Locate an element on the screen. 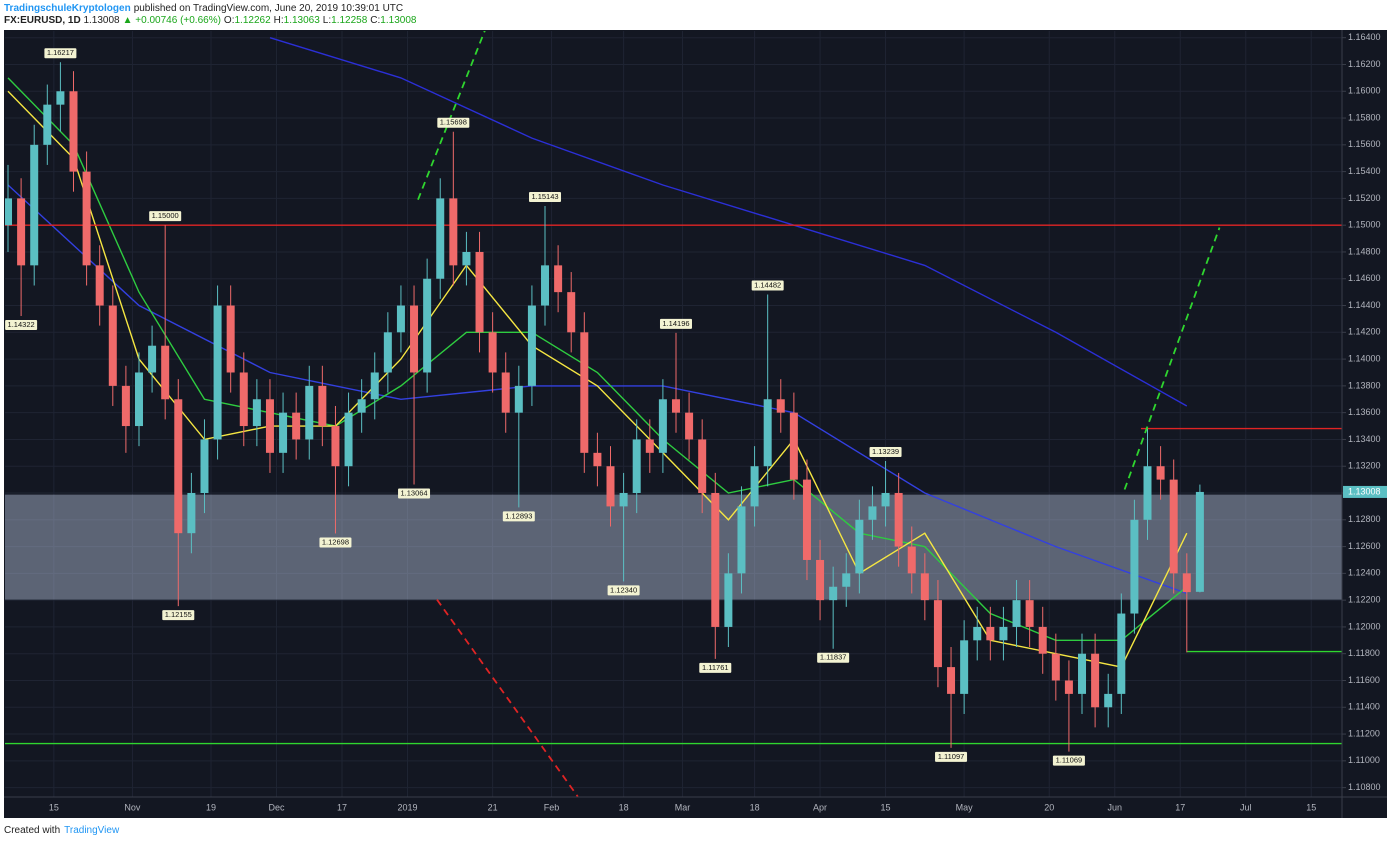 The height and width of the screenshot is (844, 1387). pivot-label: 1.12698 is located at coordinates (335, 541).